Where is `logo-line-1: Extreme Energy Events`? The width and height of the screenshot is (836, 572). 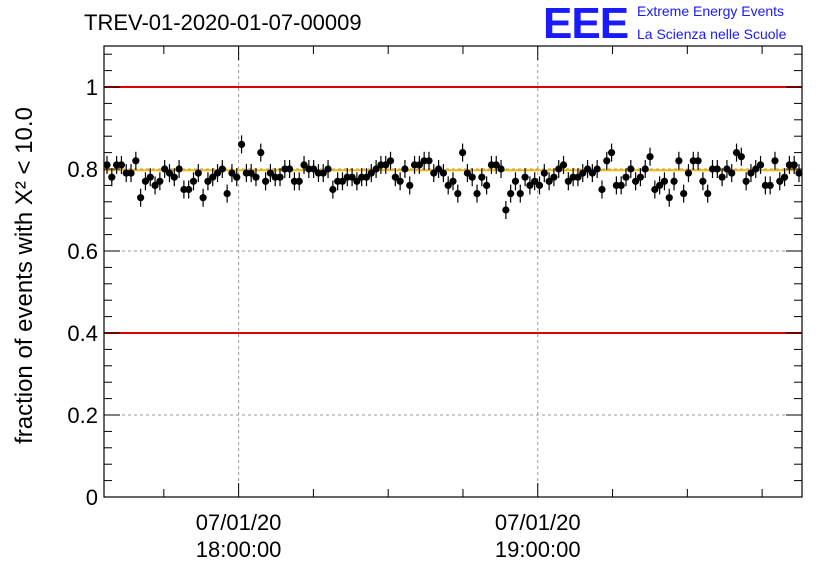
logo-line-1: Extreme Energy Events is located at coordinates (711, 11).